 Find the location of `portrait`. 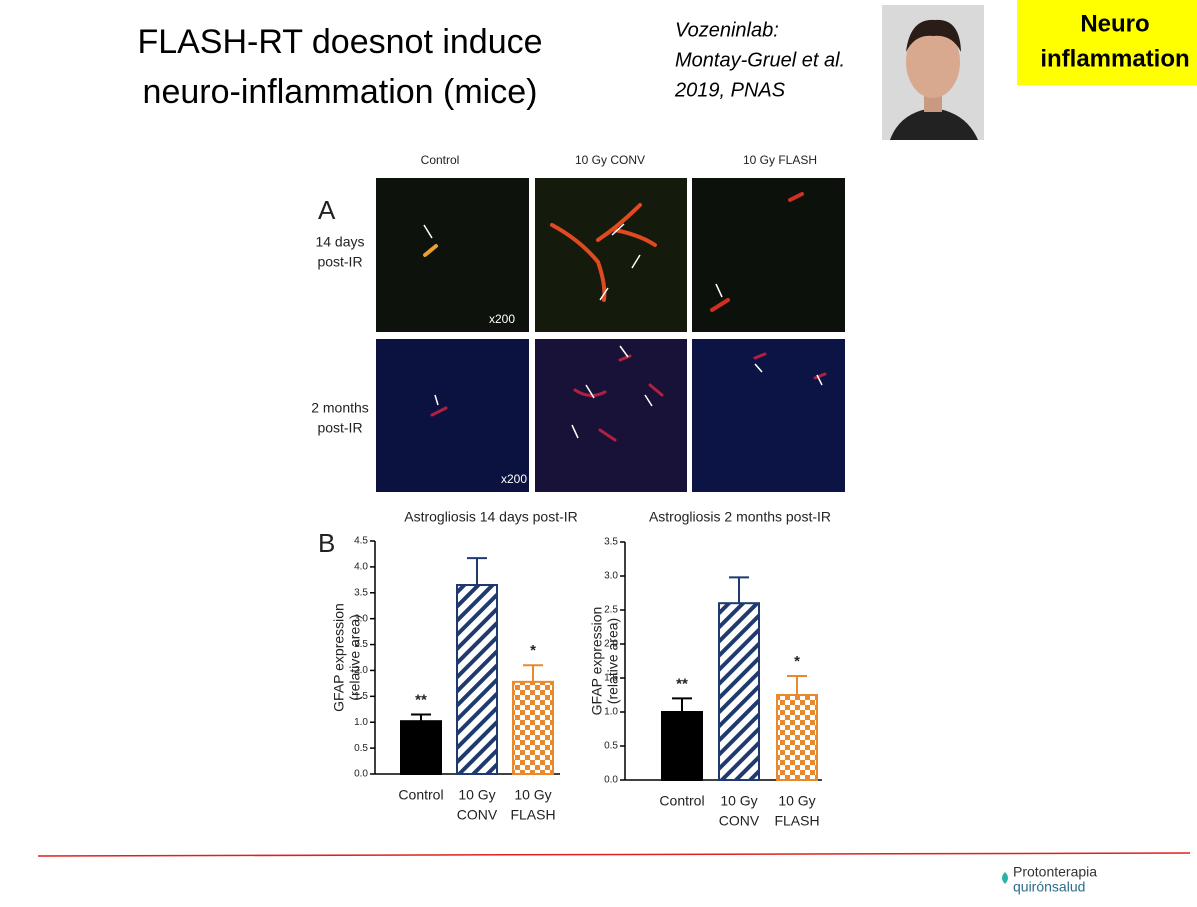

portrait is located at coordinates (933, 72).